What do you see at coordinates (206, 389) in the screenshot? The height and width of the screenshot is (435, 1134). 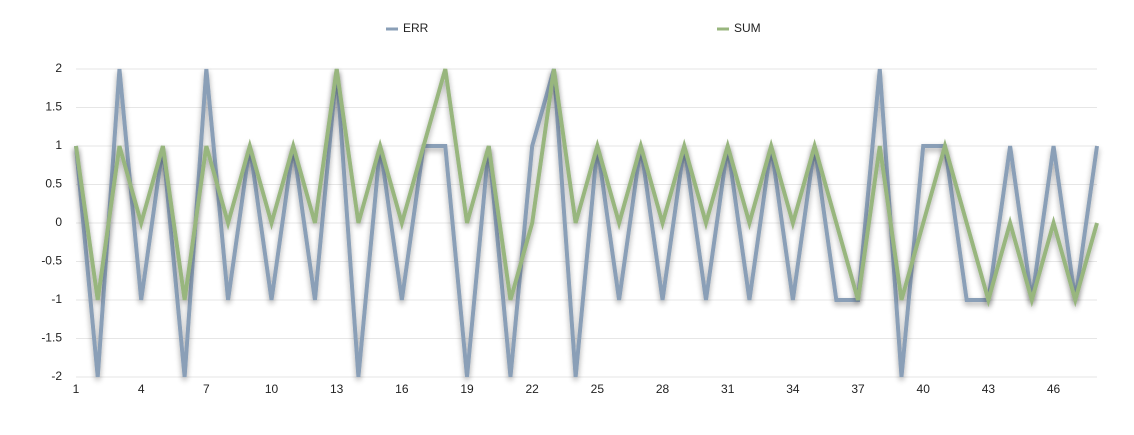 I see `x-tick-label: 7` at bounding box center [206, 389].